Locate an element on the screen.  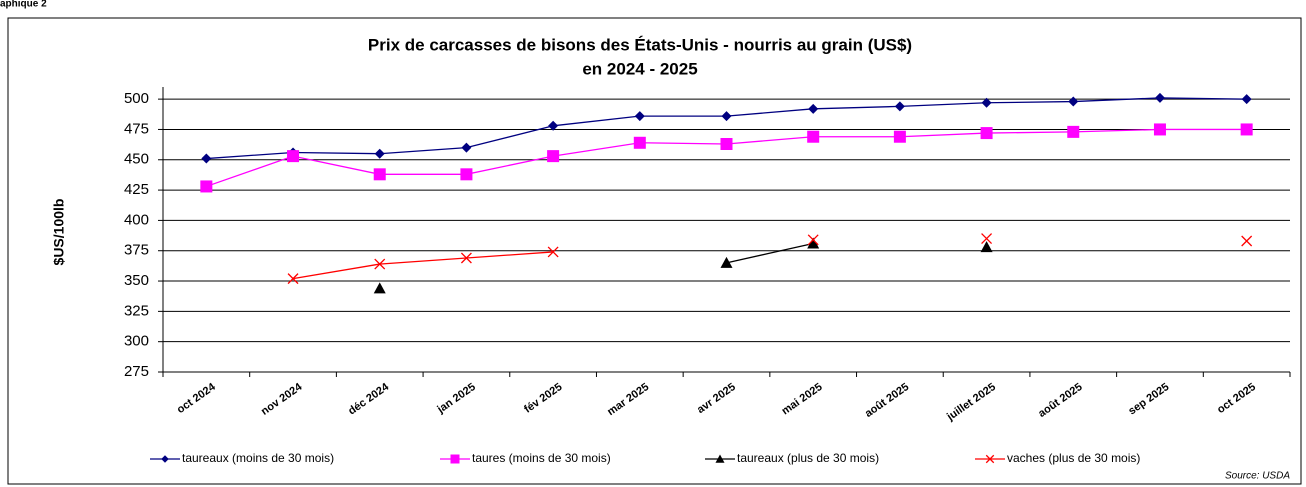
caption: aphique 2 is located at coordinates (23, 5).